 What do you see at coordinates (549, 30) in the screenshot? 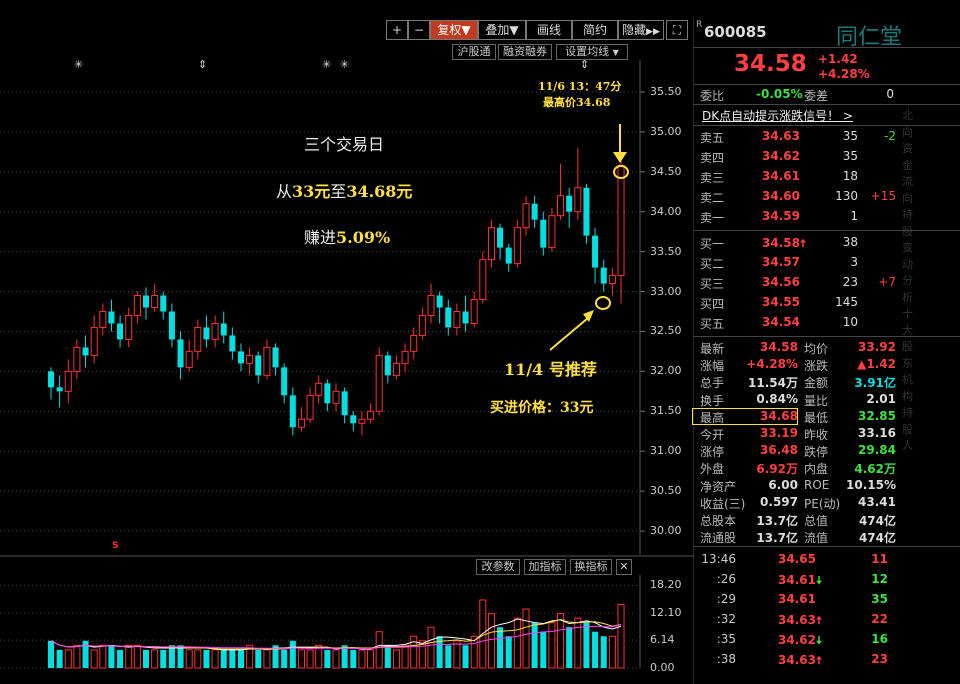
I see `huaxian-button: 画线` at bounding box center [549, 30].